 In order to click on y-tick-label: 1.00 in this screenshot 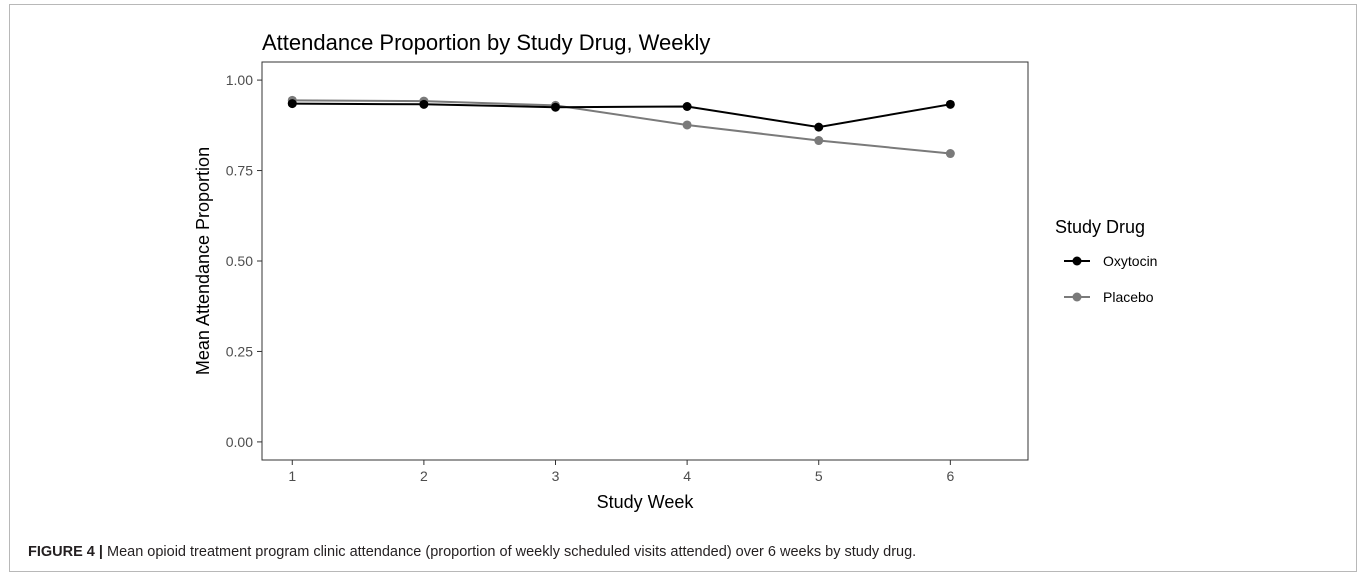, I will do `click(239, 80)`.